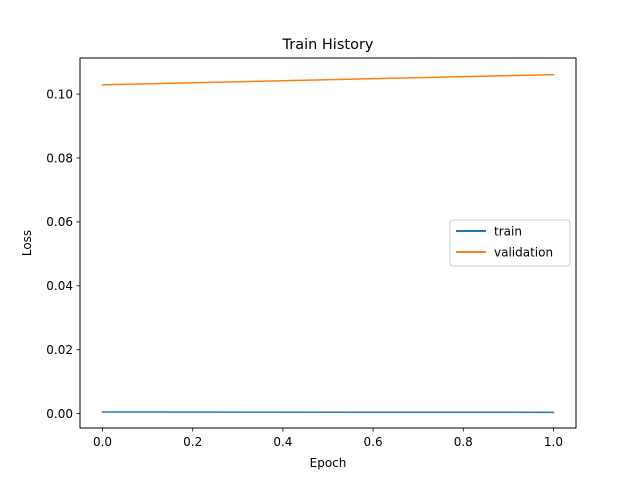 The height and width of the screenshot is (480, 640). Describe the element at coordinates (373, 442) in the screenshot. I see `x-tick-label: 0.6` at that location.